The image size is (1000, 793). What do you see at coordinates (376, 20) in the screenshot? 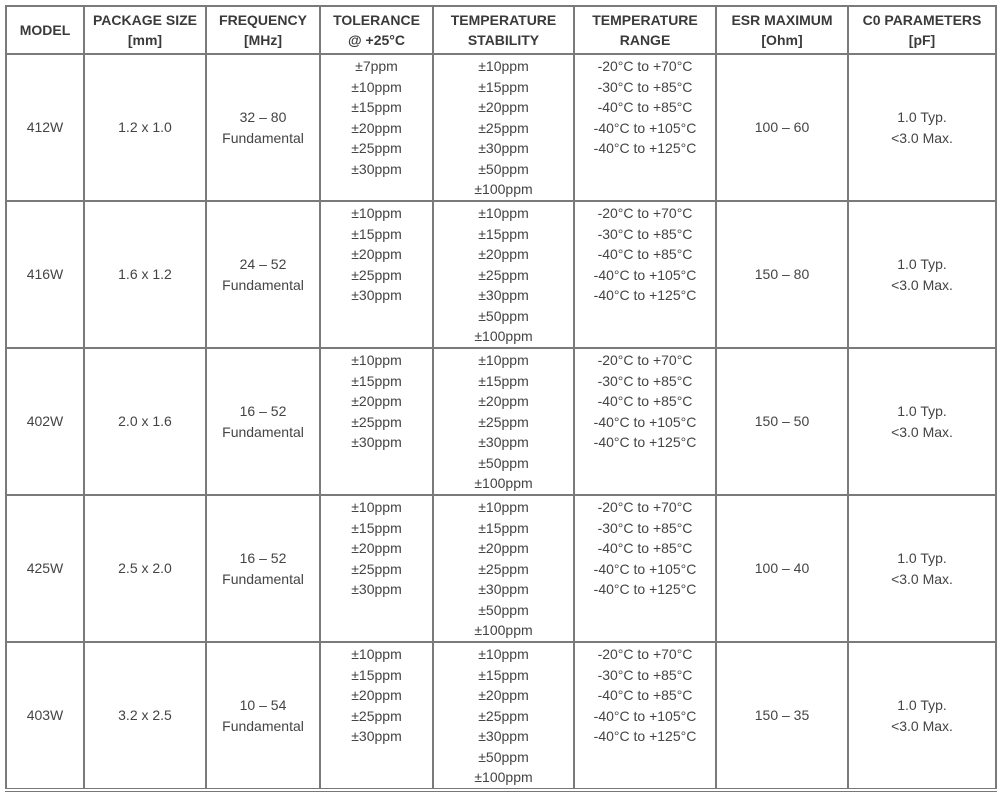
I see `header-text: TOLERANCE` at bounding box center [376, 20].